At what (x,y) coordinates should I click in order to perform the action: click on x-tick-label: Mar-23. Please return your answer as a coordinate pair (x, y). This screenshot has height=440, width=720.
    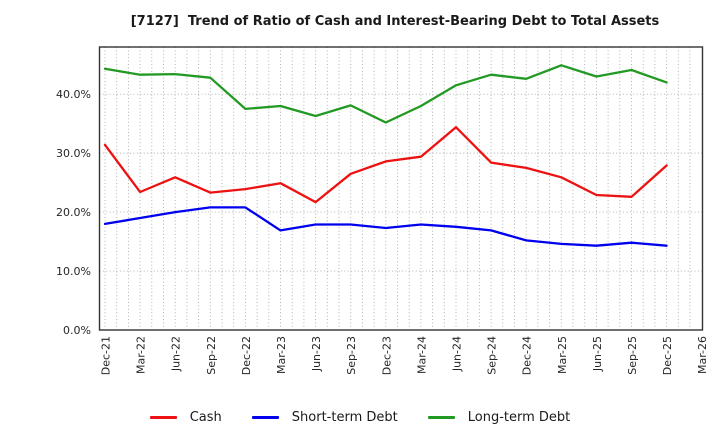
    Looking at the image, I should click on (281, 355).